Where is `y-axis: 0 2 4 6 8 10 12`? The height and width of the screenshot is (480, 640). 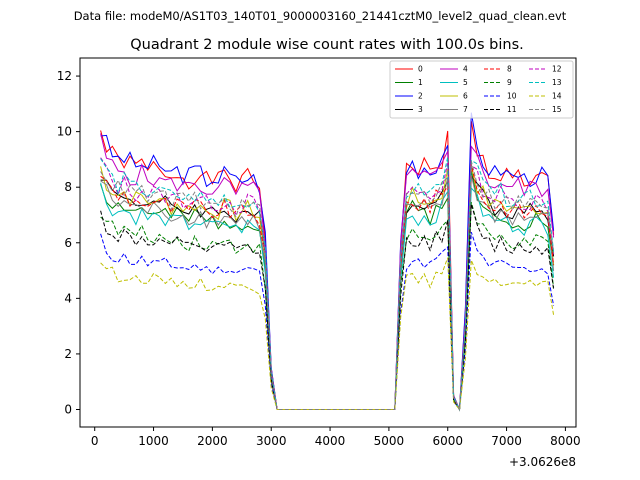
y-axis: 0 2 4 6 8 10 12 is located at coordinates (68, 242).